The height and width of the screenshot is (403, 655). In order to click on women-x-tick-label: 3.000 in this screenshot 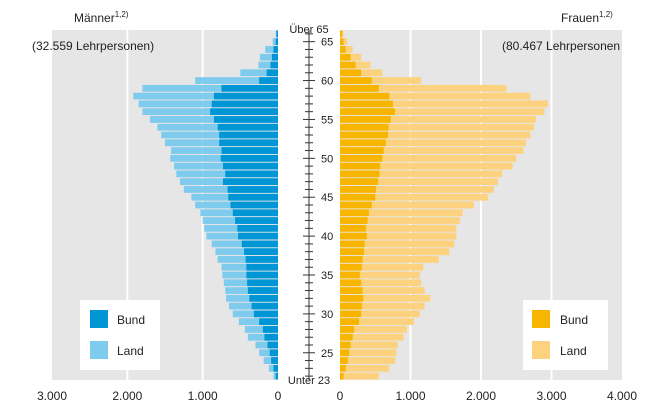, I will do `click(551, 396)`.